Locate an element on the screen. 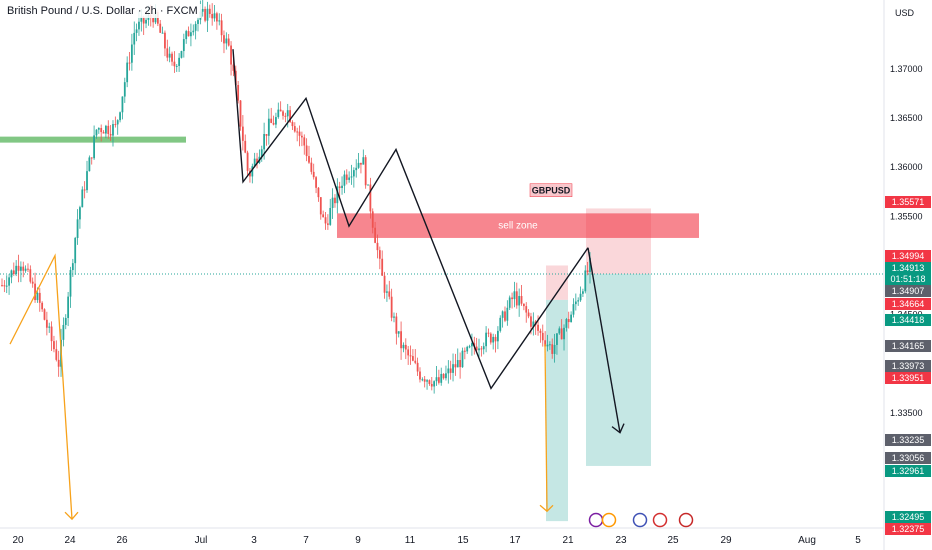 The image size is (932, 550). price-label-text: 1.32375 is located at coordinates (908, 529).